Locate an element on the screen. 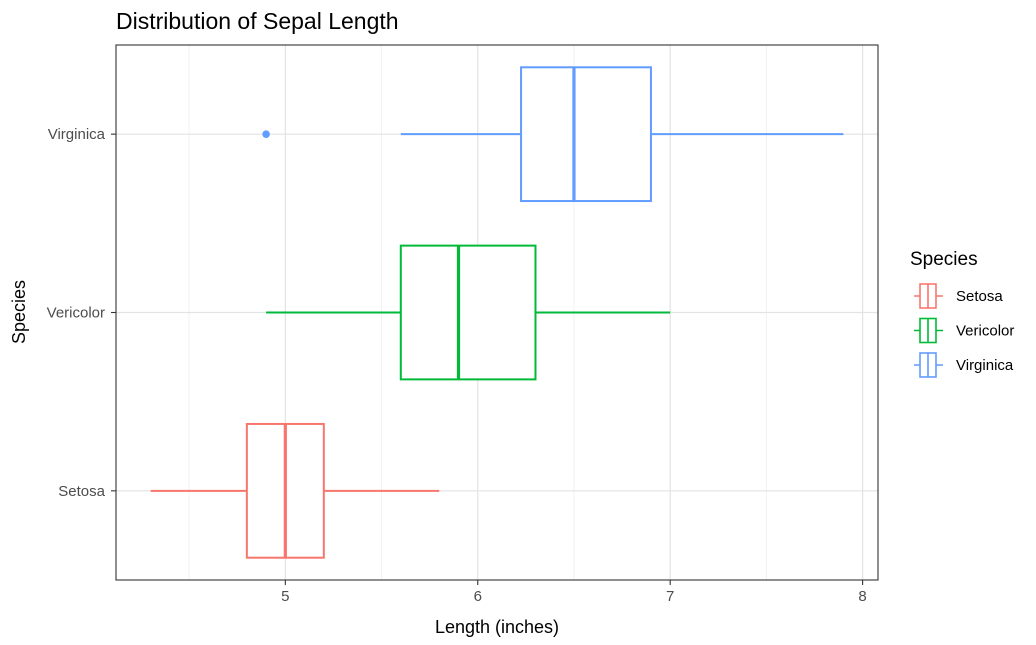 The height and width of the screenshot is (645, 1036). outlier-point is located at coordinates (266, 134).